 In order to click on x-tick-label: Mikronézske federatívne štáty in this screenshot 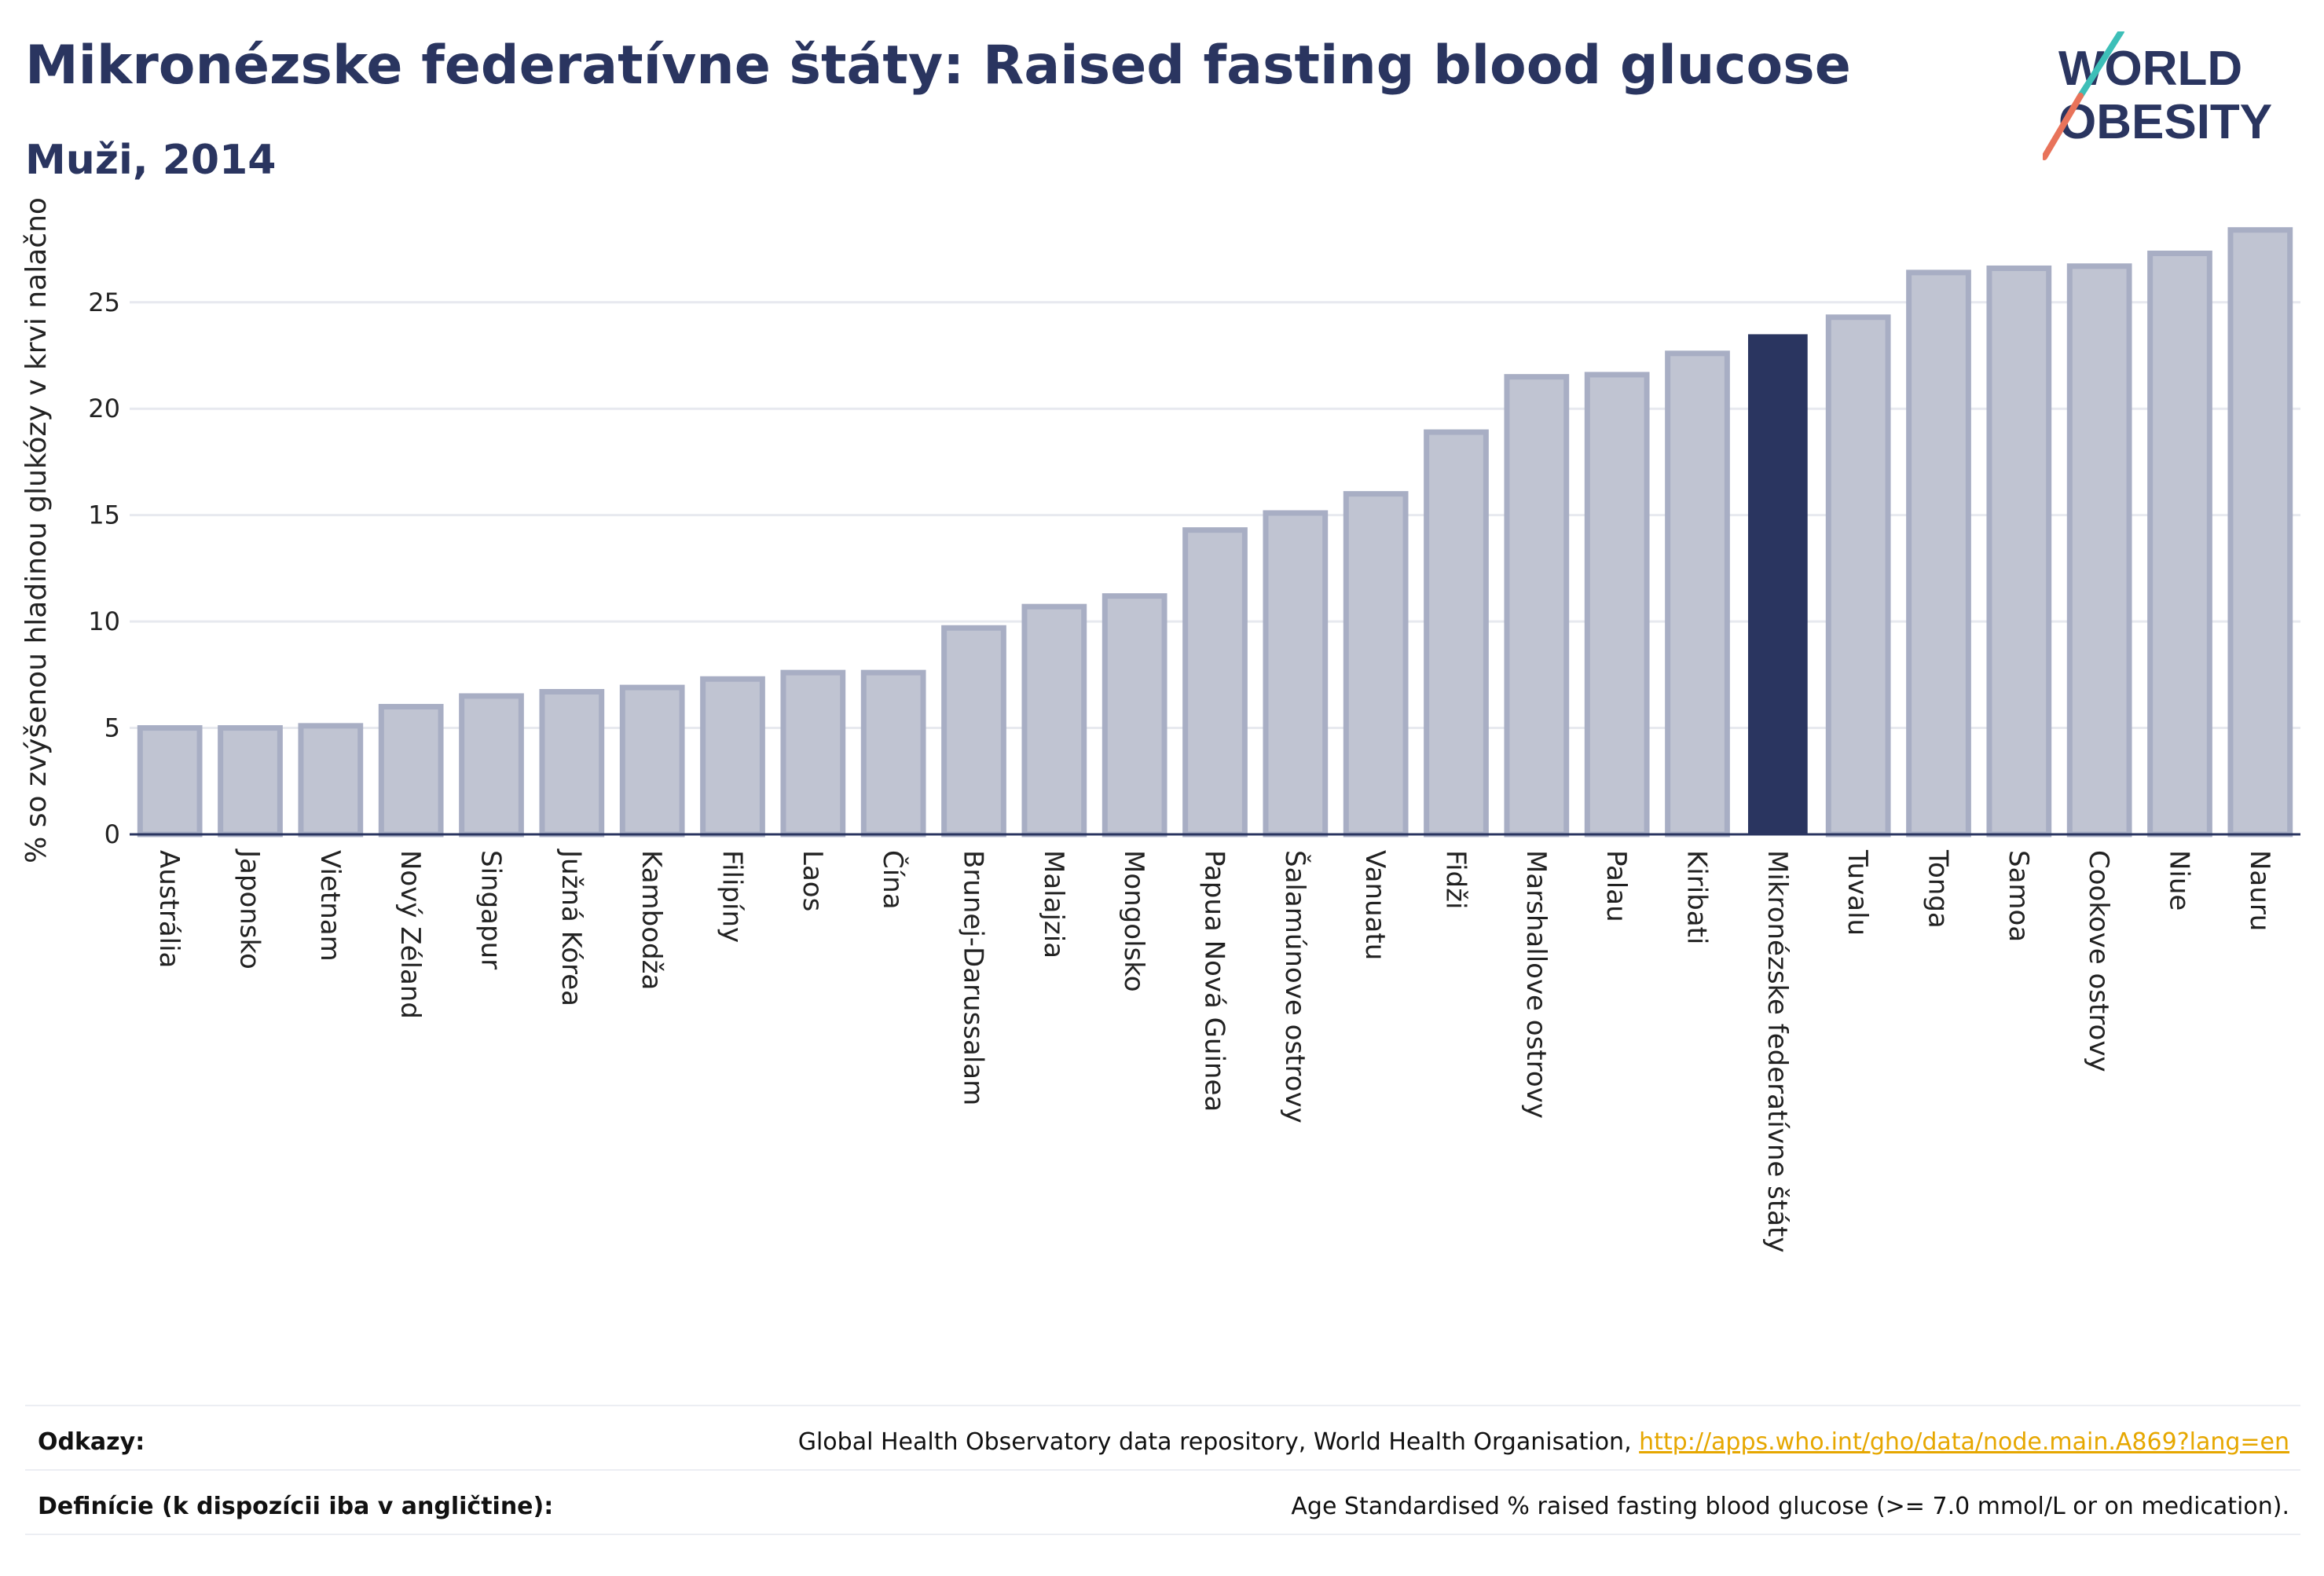, I will do `click(1777, 1051)`.